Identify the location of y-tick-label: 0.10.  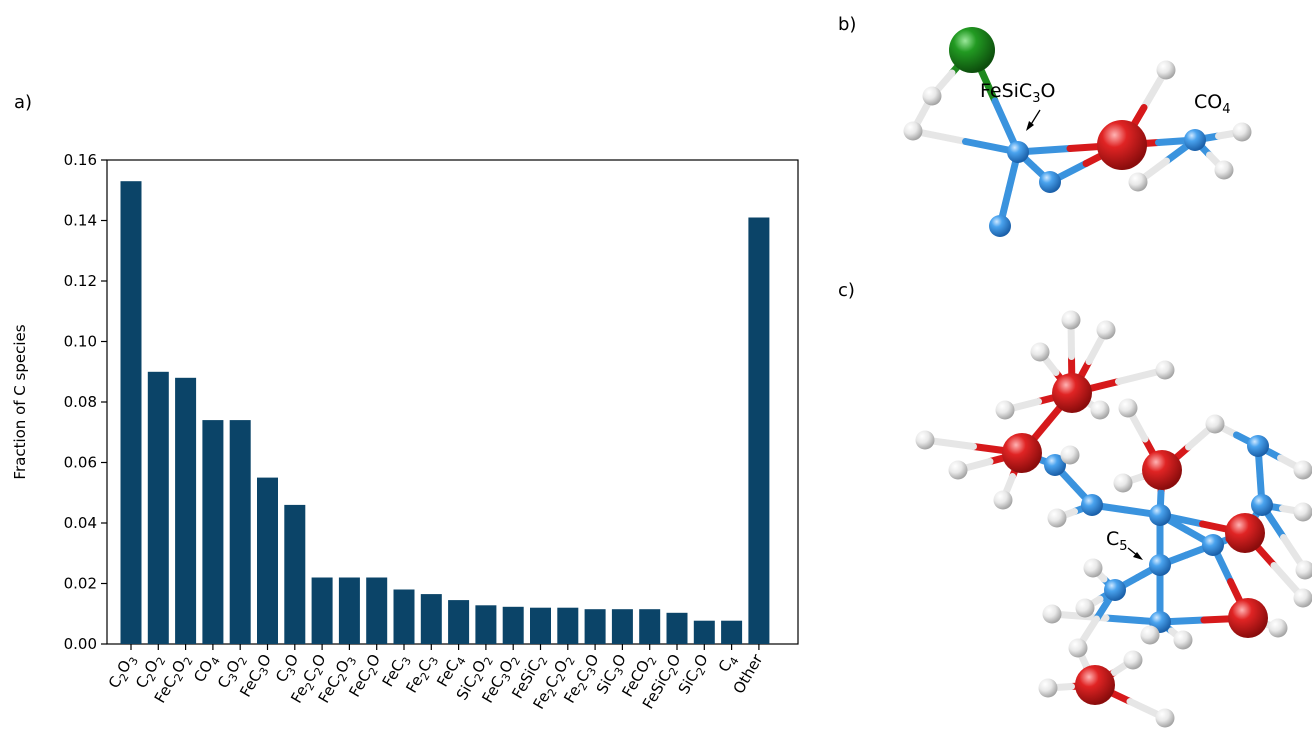
(80, 342).